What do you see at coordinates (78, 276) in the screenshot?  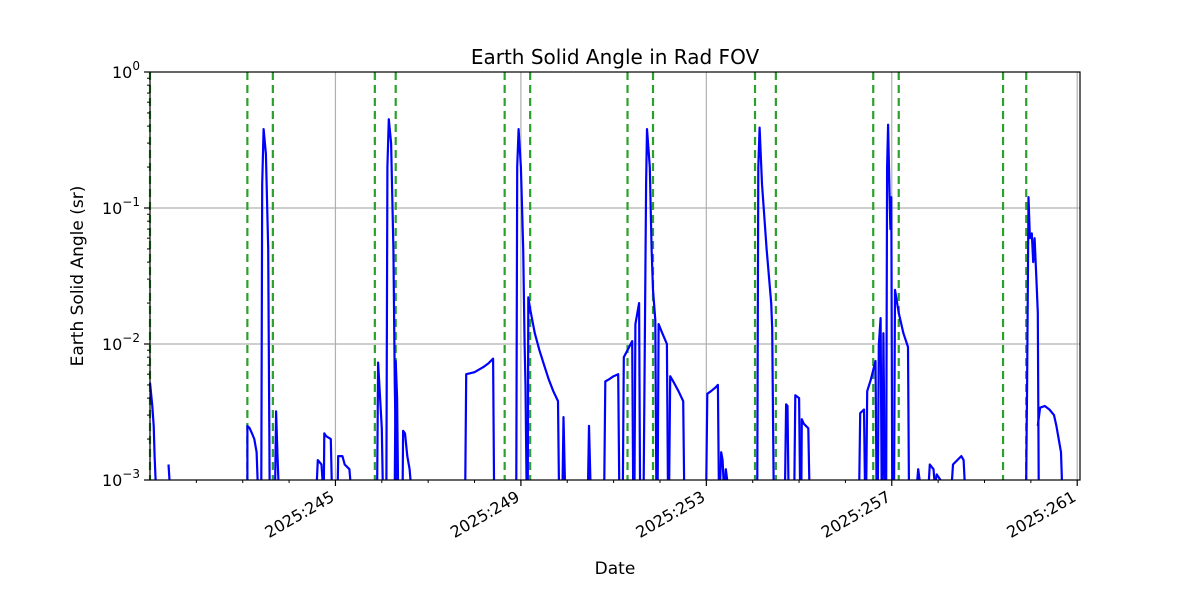 I see `y-axis-label: Earth Solid Angle (sr)` at bounding box center [78, 276].